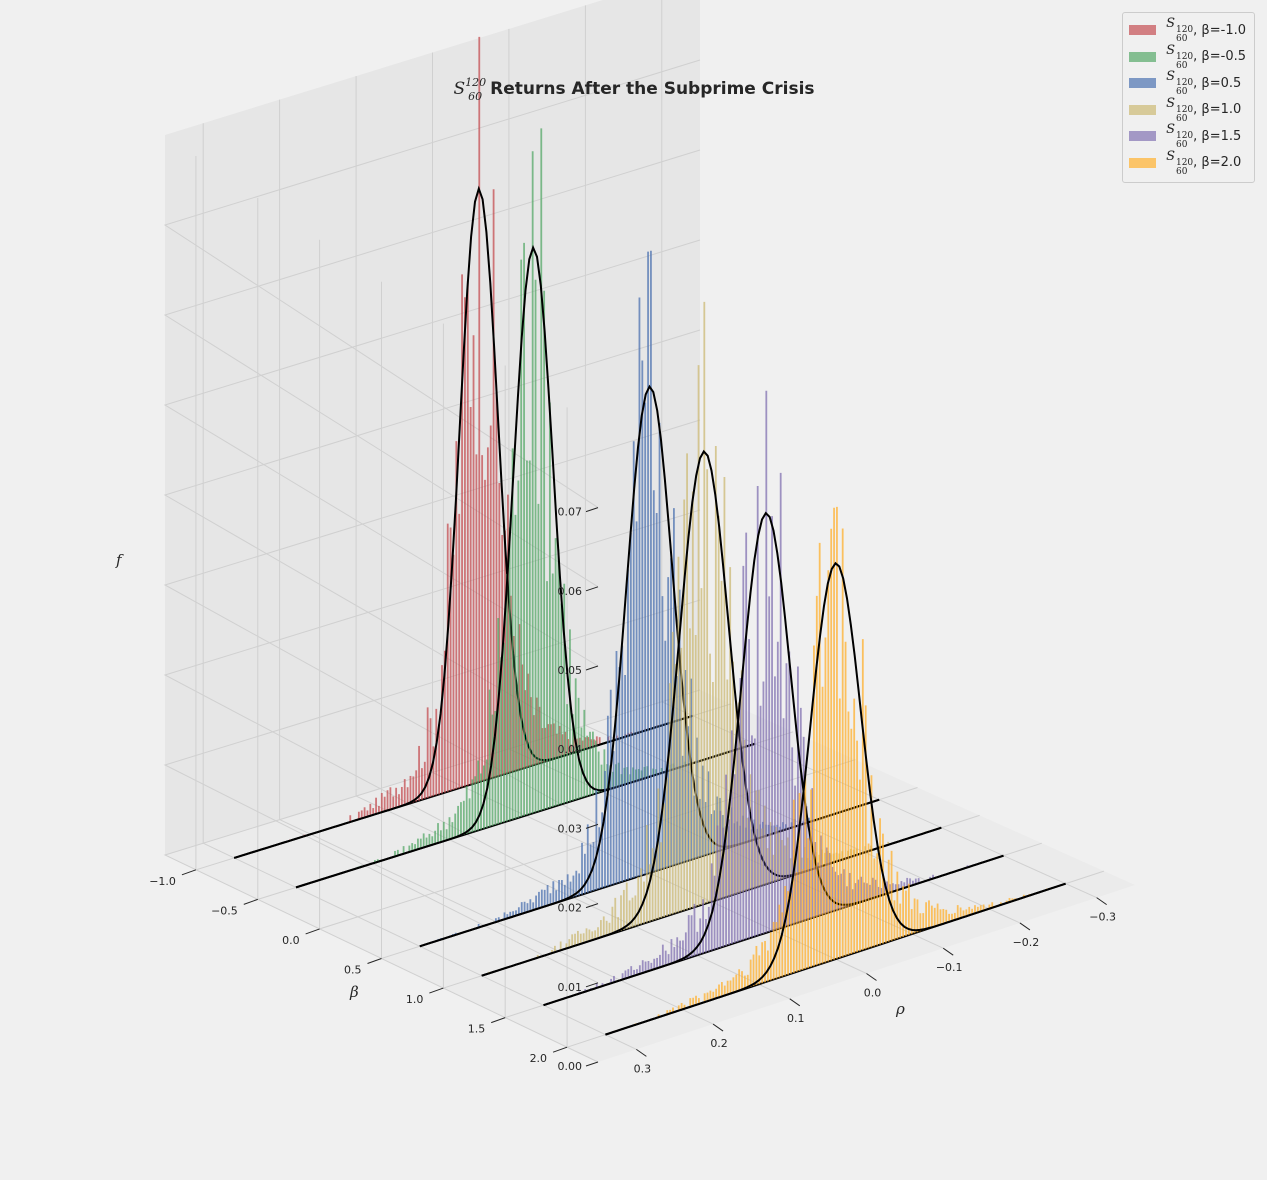 The width and height of the screenshot is (1267, 1180). What do you see at coordinates (949, 967) in the screenshot?
I see `x-tick-label-2: −0.1` at bounding box center [949, 967].